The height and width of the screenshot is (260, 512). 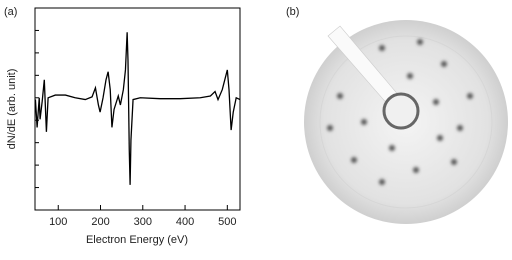 What do you see at coordinates (58, 222) in the screenshot?
I see `x-tick-label: 100` at bounding box center [58, 222].